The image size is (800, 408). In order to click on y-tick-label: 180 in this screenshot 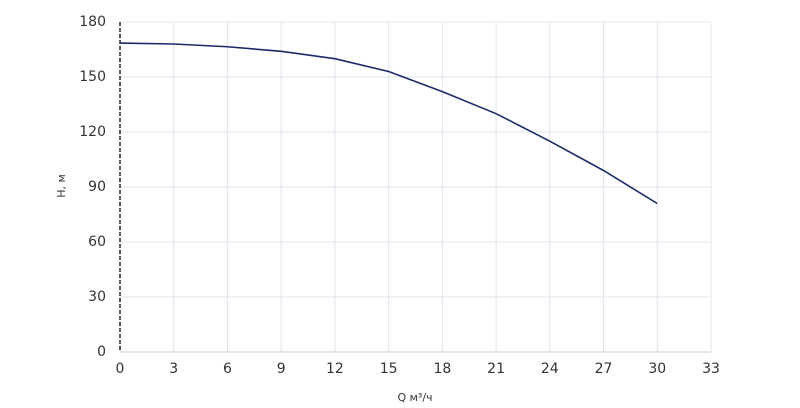, I will do `click(92, 22)`.